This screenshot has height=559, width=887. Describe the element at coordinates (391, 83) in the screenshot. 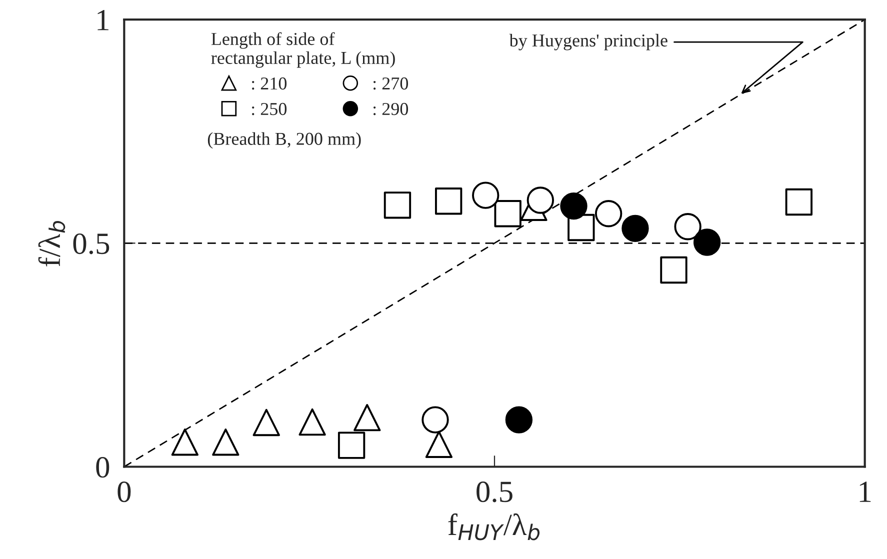

I see `legend-label: : 270` at that location.